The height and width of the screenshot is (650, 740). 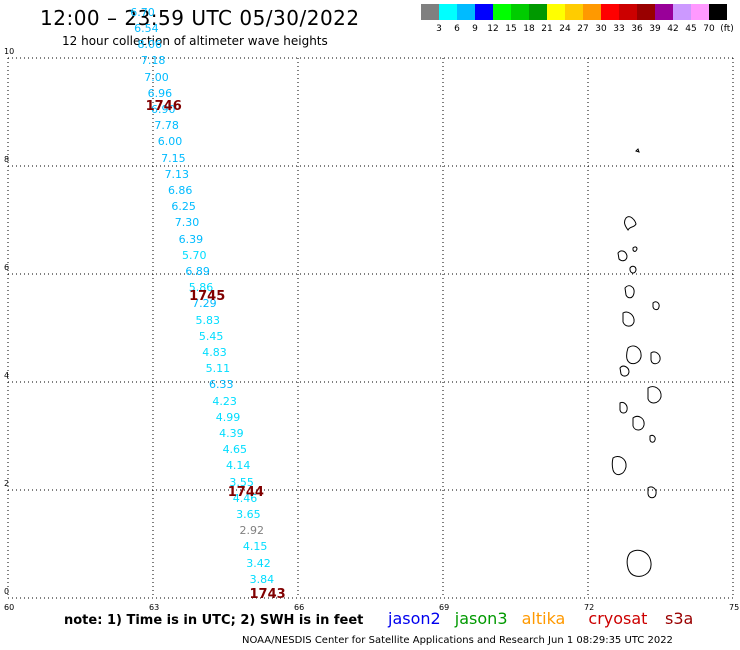 What do you see at coordinates (727, 29) in the screenshot?
I see `legend-label: (ft)` at bounding box center [727, 29].